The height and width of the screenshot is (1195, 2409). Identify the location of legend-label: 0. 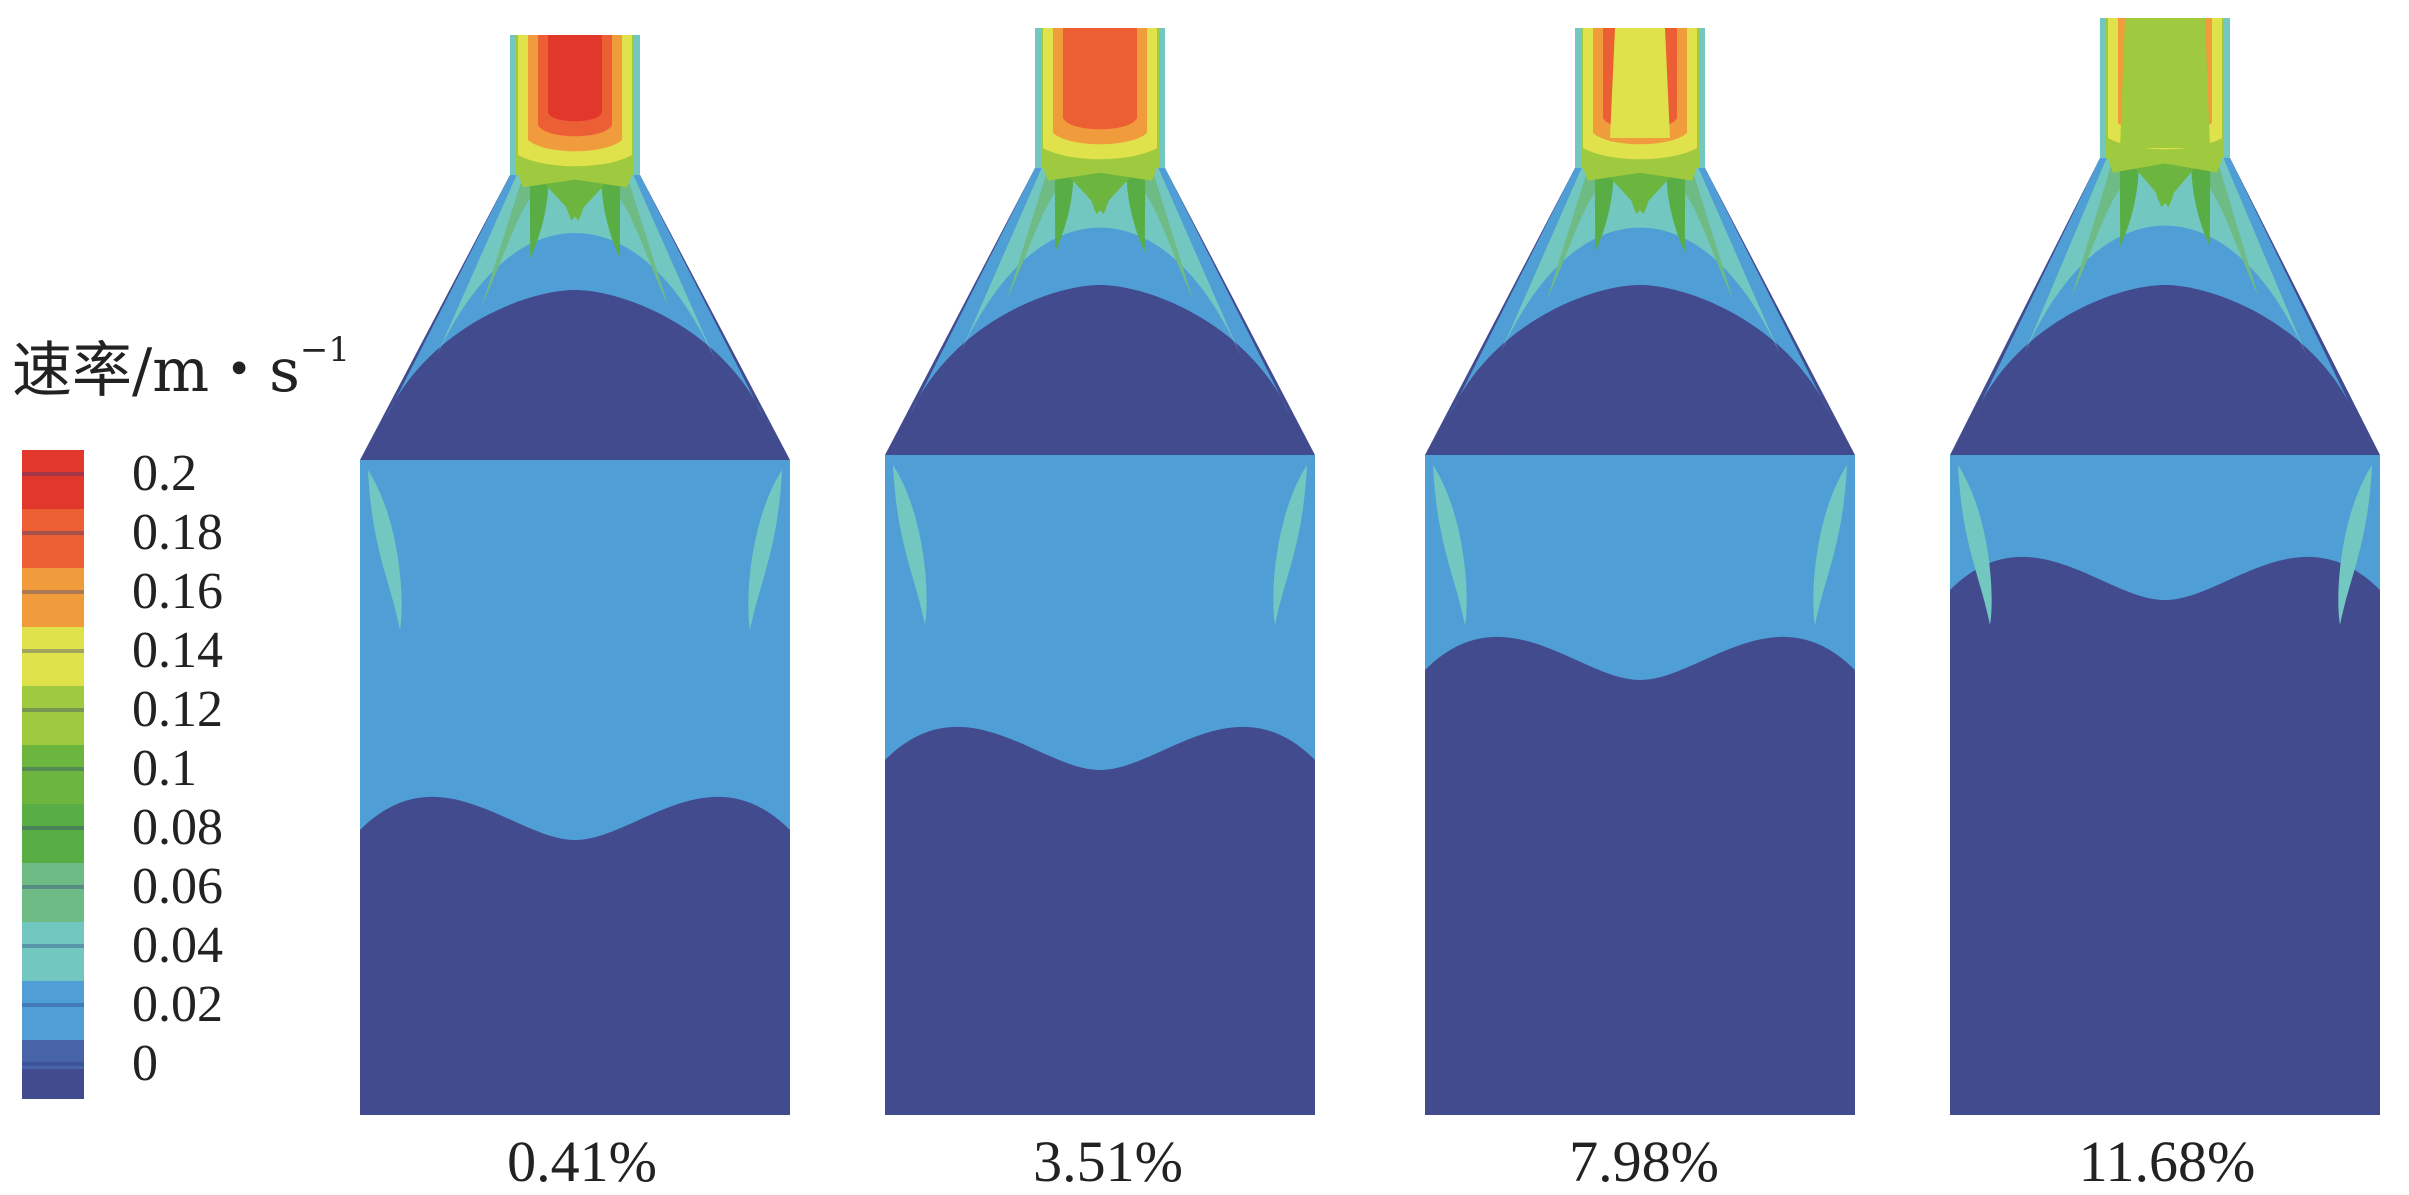
(145, 1063).